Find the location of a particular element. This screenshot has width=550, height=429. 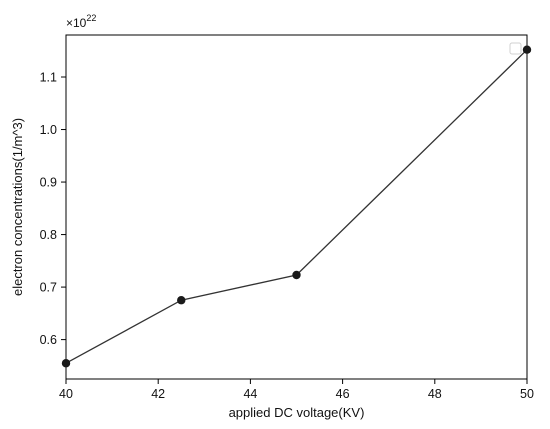

y-axis-offset-base: ×10 is located at coordinates (76, 23).